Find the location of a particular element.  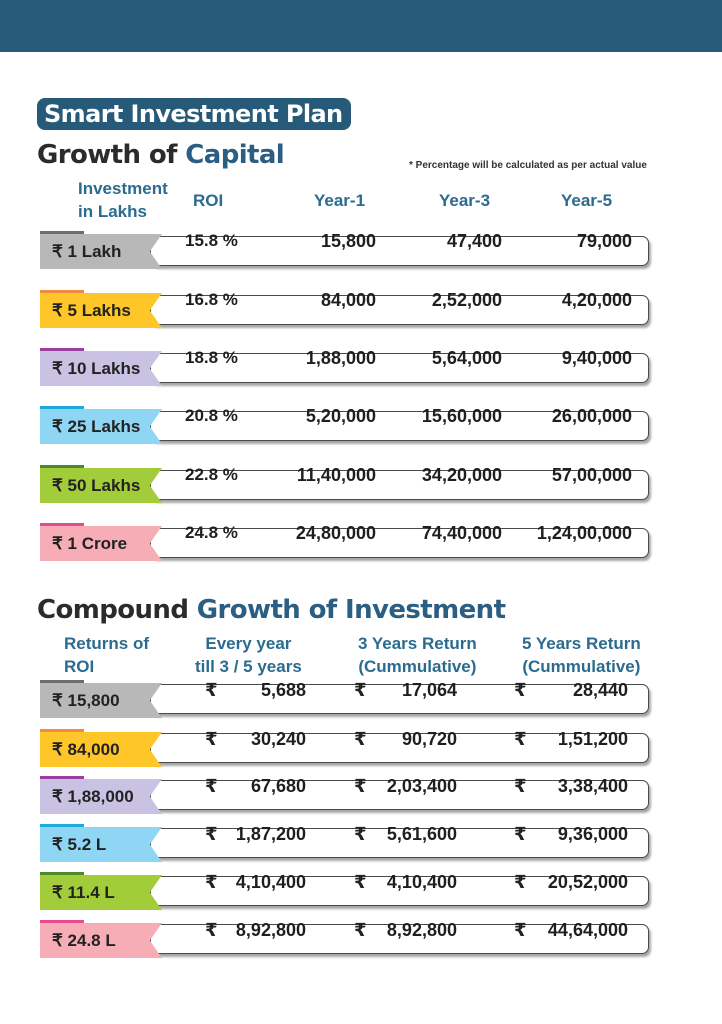

roi-value: 22.8 % is located at coordinates (211, 474).